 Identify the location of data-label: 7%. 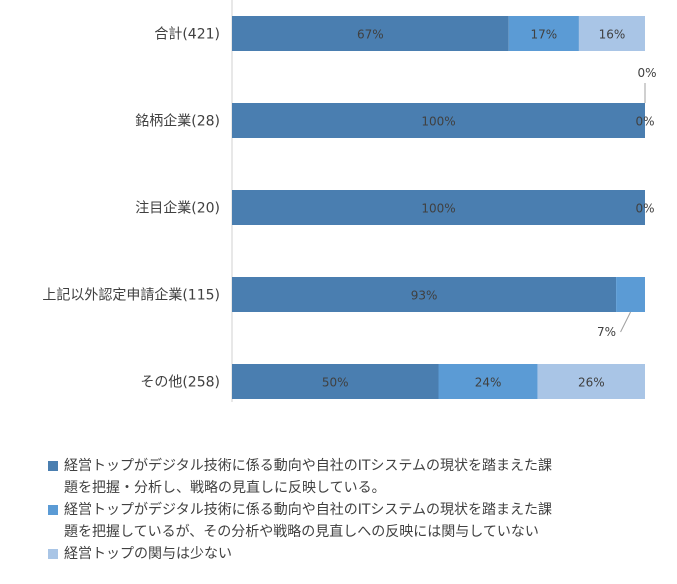
(606, 332).